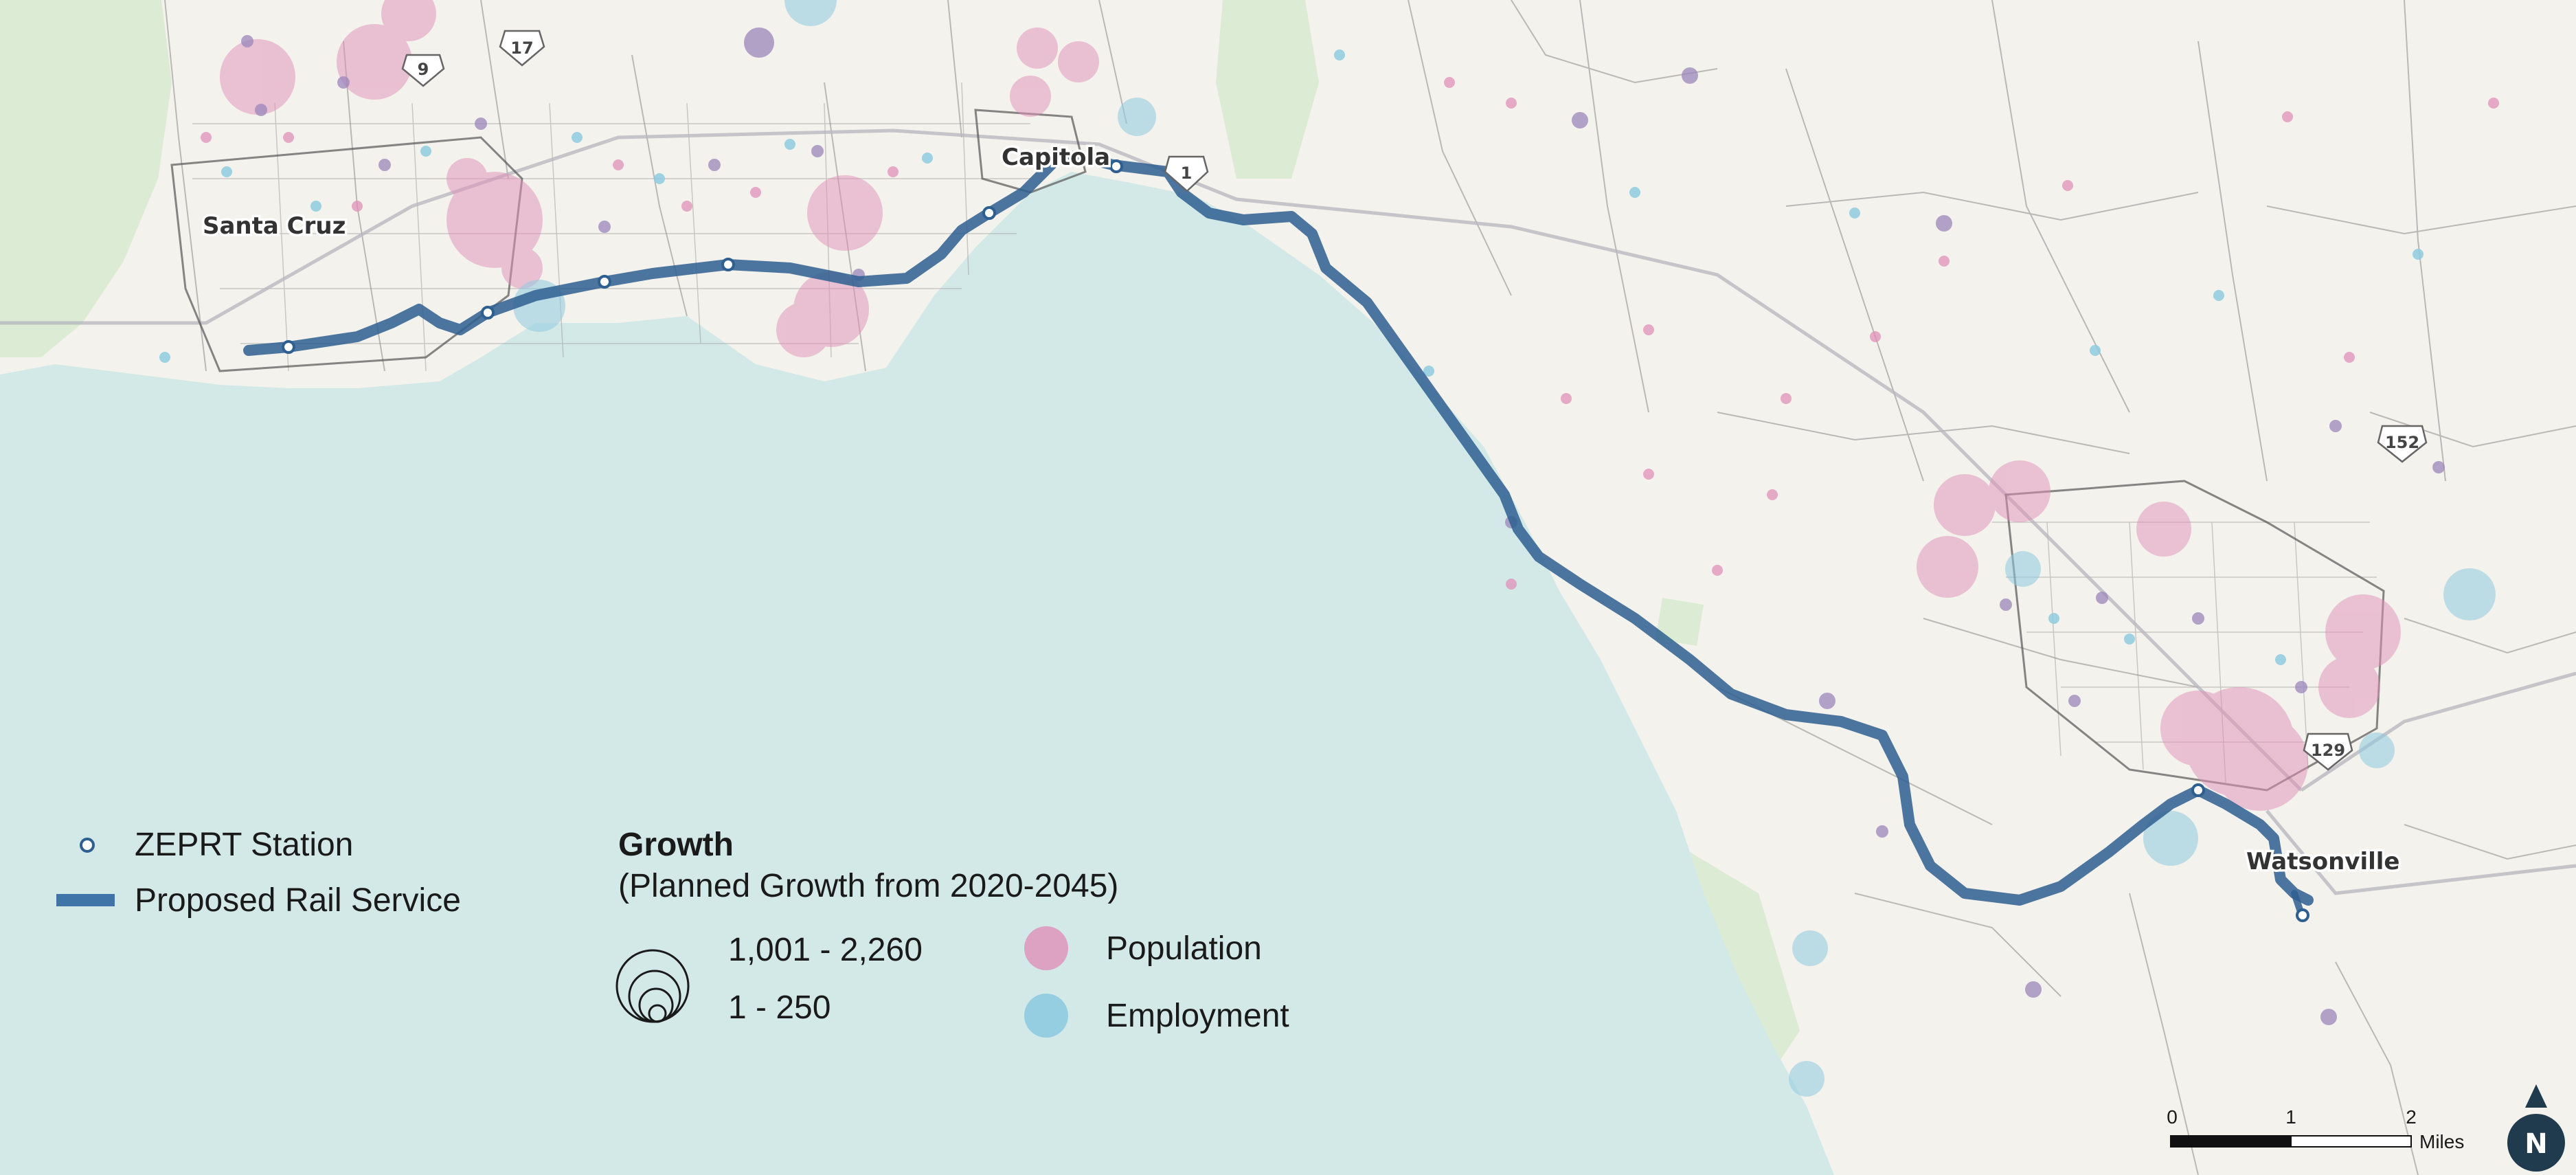 Image resolution: width=2576 pixels, height=1175 pixels. I want to click on legend-rail-label: Proposed Rail Service, so click(298, 901).